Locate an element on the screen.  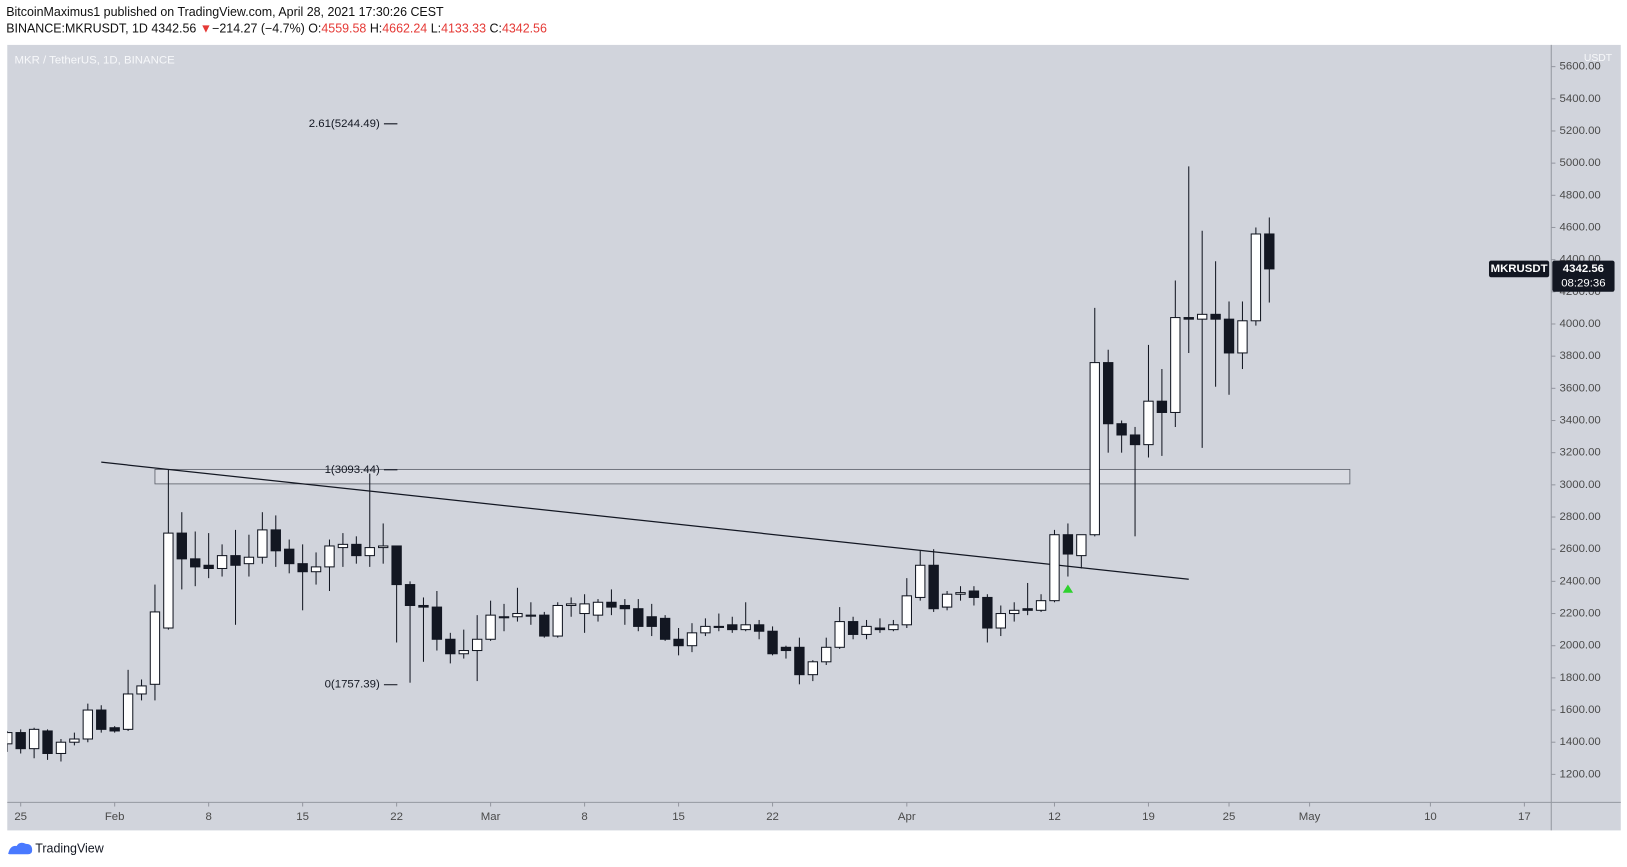
ohlc-value: 4559.58 is located at coordinates (343, 29).